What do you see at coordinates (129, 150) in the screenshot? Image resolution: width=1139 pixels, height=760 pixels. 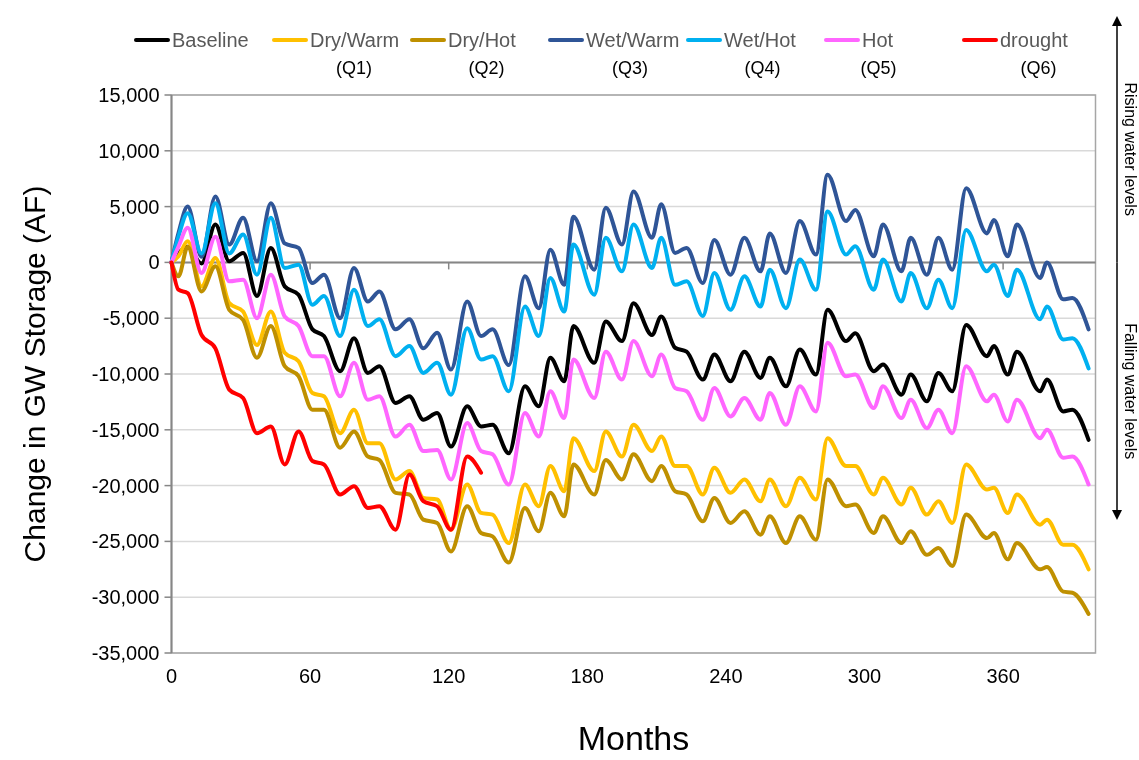 I see `y-tick-label: 10,000` at bounding box center [129, 150].